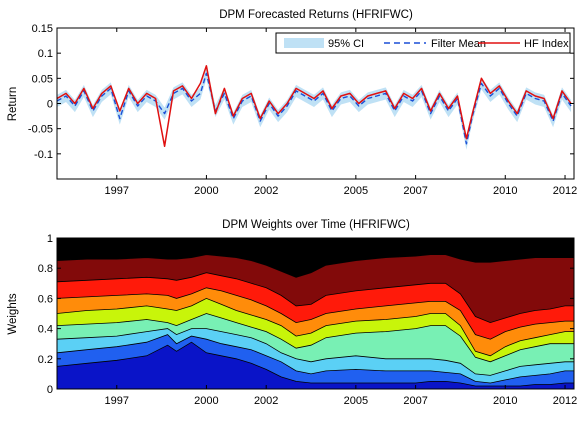 The image size is (581, 428). Describe the element at coordinates (117, 191) in the screenshot. I see `returns-x-tick-label: 1997` at that location.